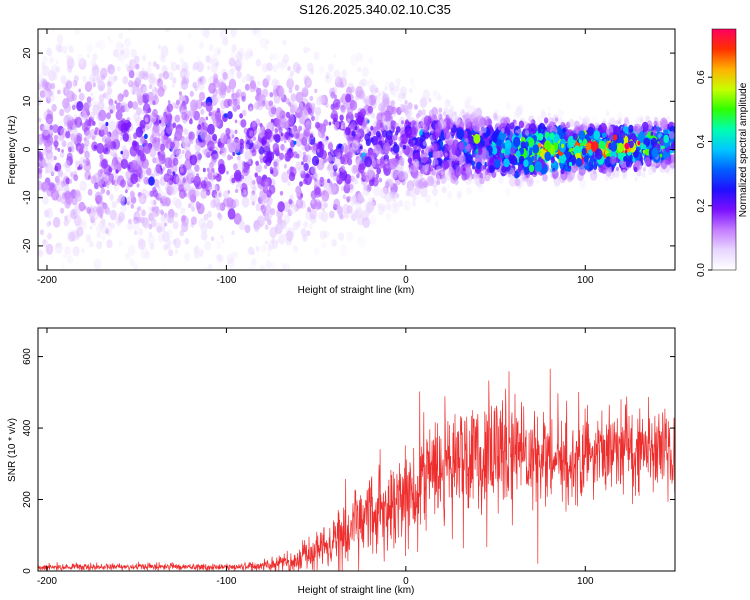  I want to click on colorbar-tick-label: 0.6, so click(701, 77).